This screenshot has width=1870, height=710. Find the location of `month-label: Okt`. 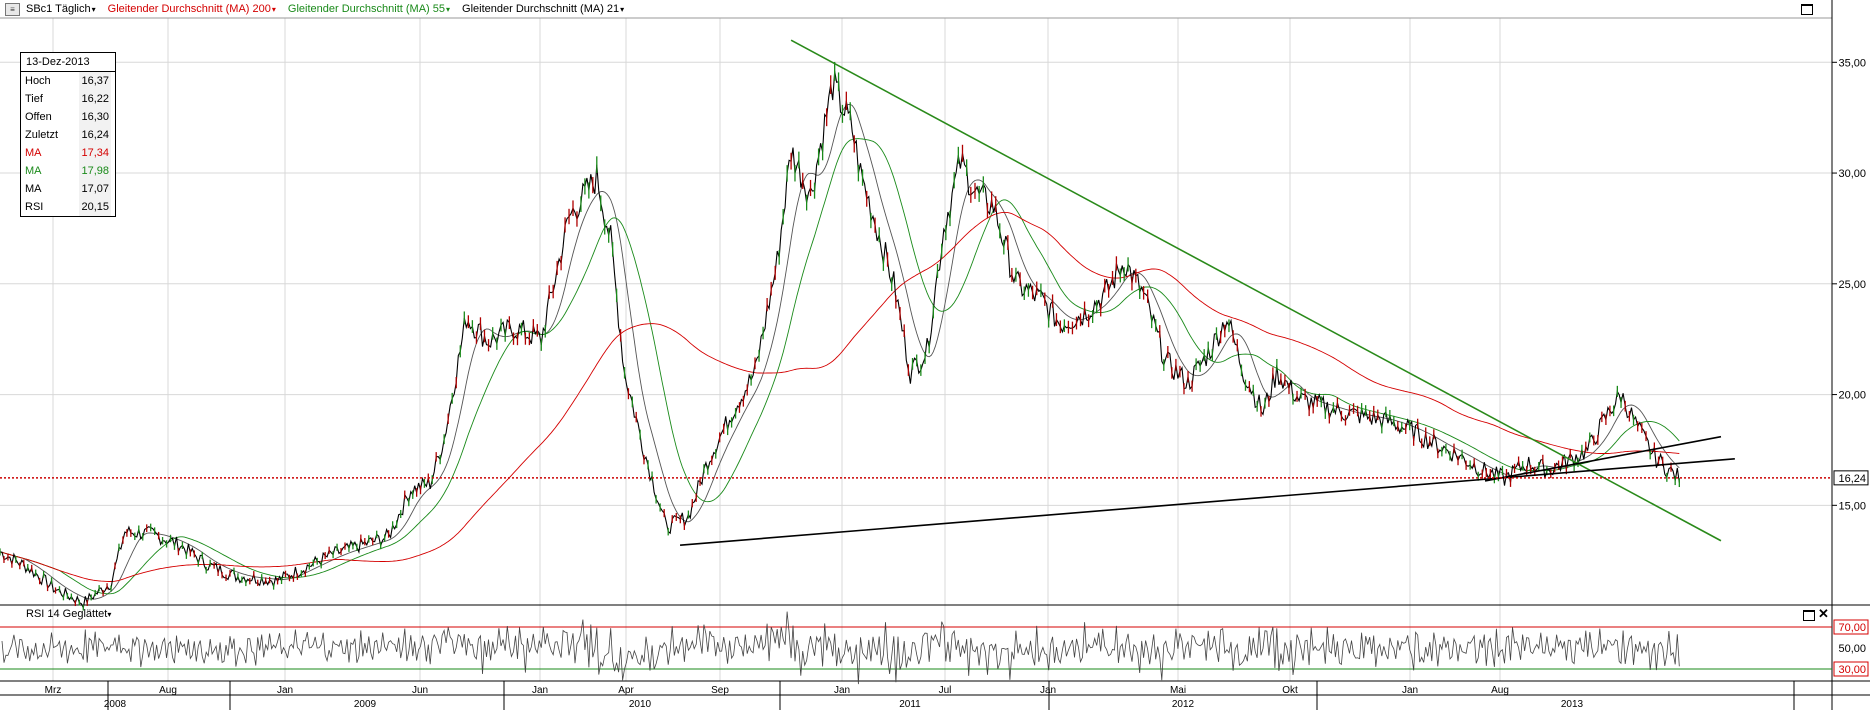

month-label: Okt is located at coordinates (1290, 690).